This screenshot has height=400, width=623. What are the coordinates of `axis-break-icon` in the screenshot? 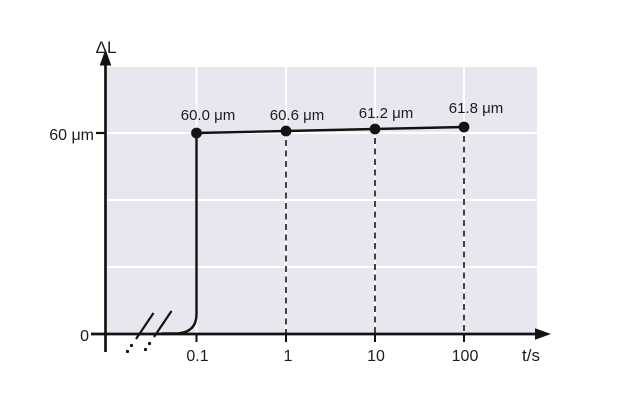 It's located at (149, 332).